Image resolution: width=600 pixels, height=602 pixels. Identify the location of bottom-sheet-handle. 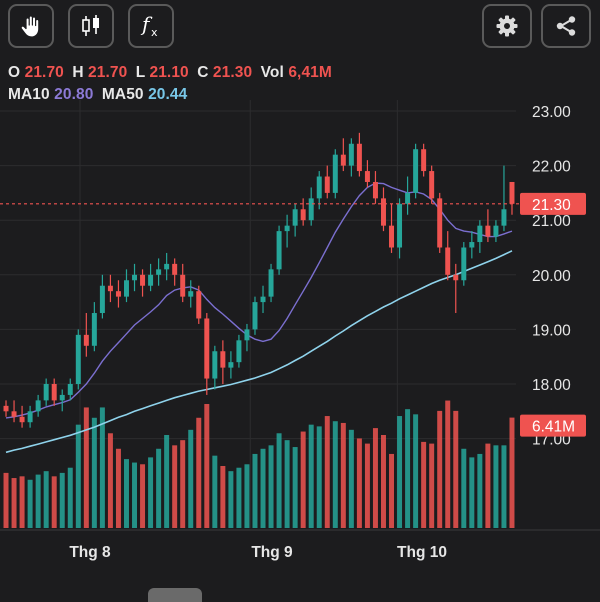
(175, 595).